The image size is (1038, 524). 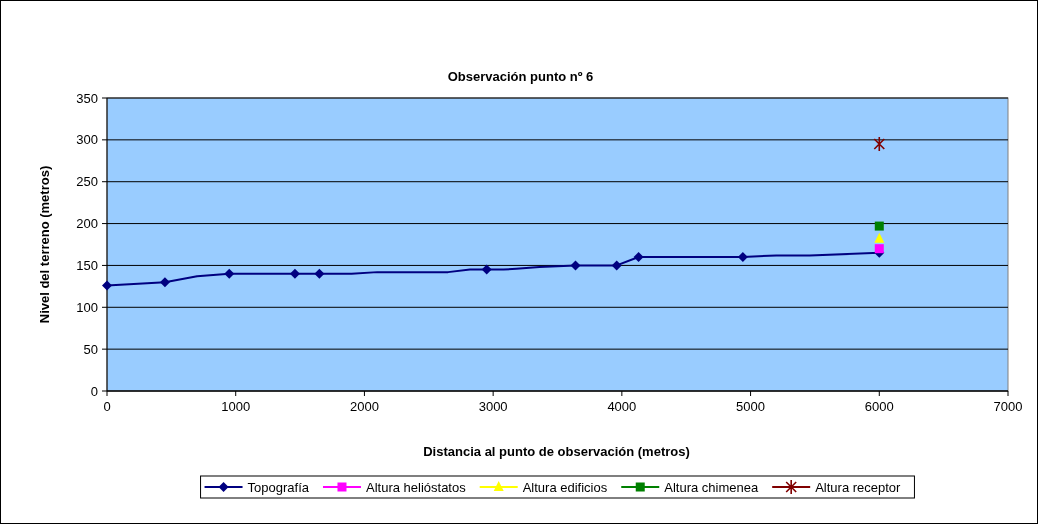 I want to click on x-axis-title: Distancia al punto de observación (metros), so click(x=556, y=451).